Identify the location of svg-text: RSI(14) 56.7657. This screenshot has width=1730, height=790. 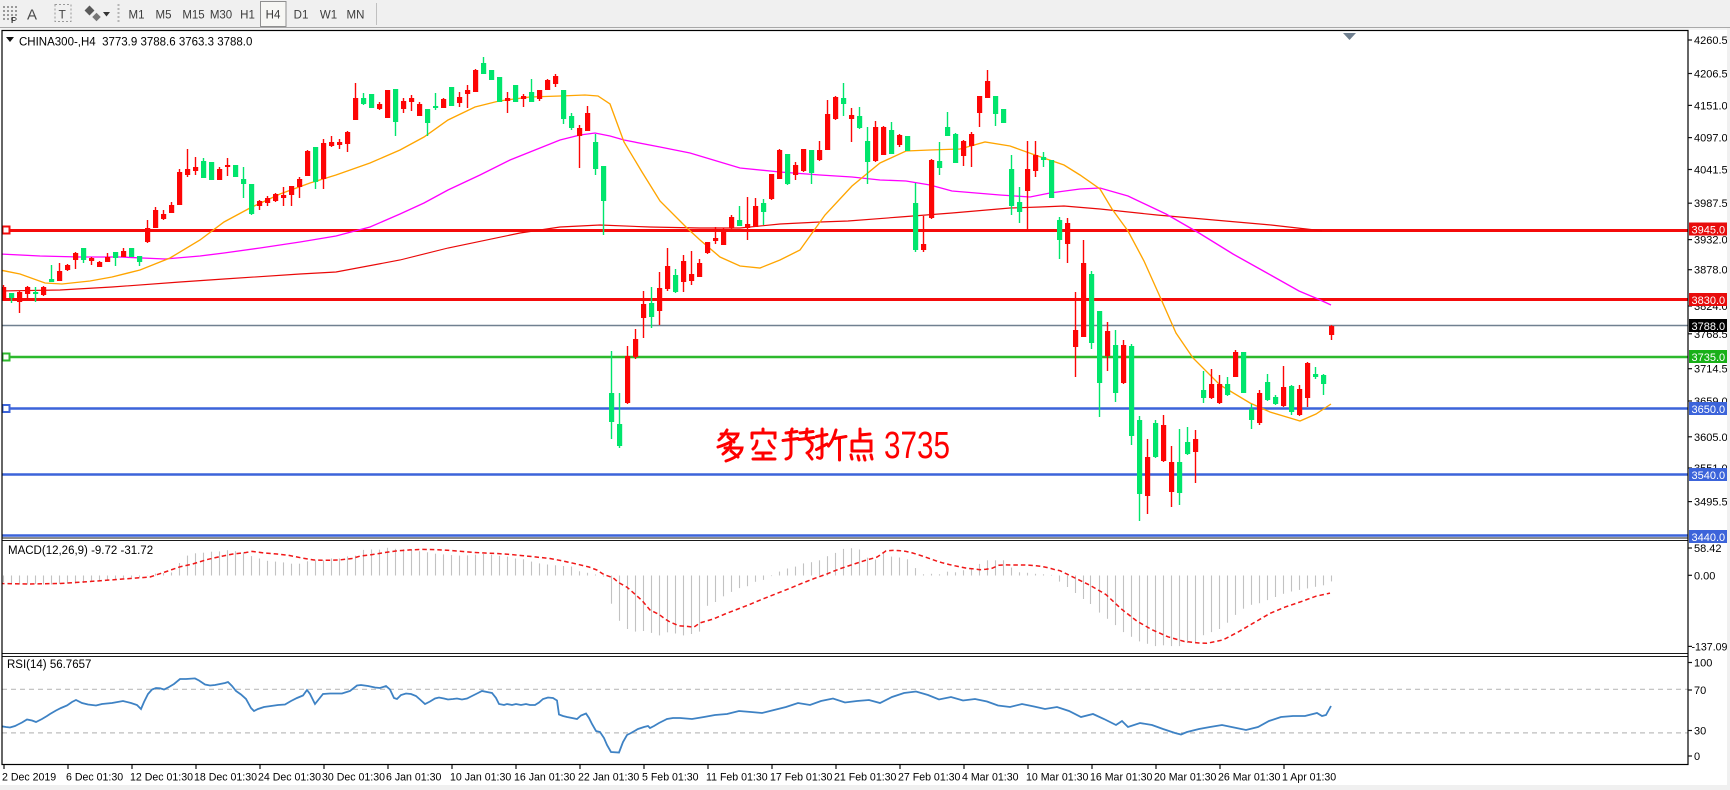
(49, 665).